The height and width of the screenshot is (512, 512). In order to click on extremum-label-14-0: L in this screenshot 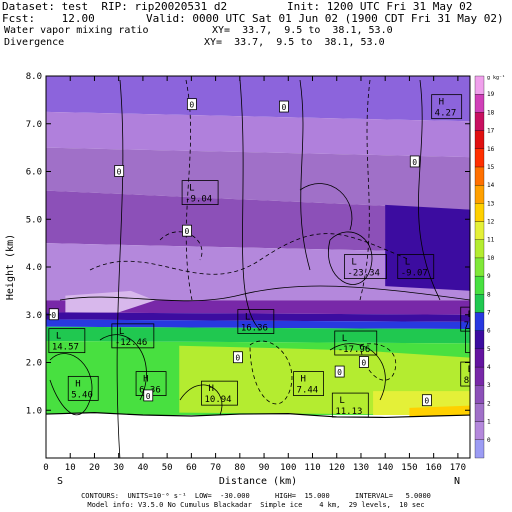, I will do `click(341, 401)`.